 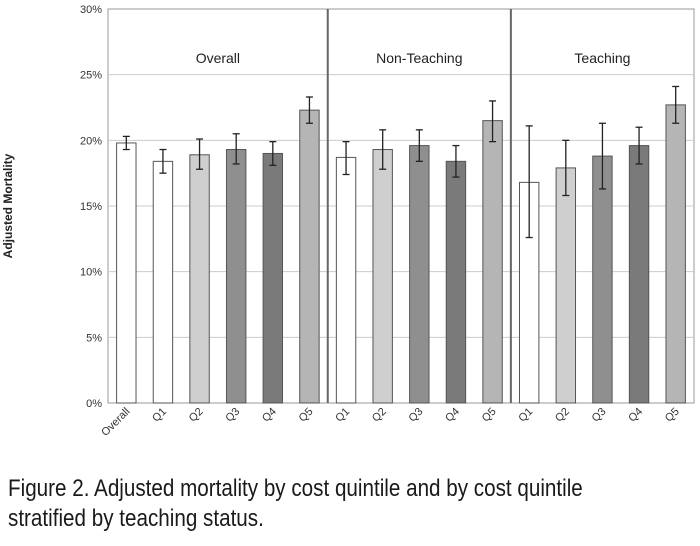 What do you see at coordinates (94, 404) in the screenshot?
I see `y-tick-label: 0%` at bounding box center [94, 404].